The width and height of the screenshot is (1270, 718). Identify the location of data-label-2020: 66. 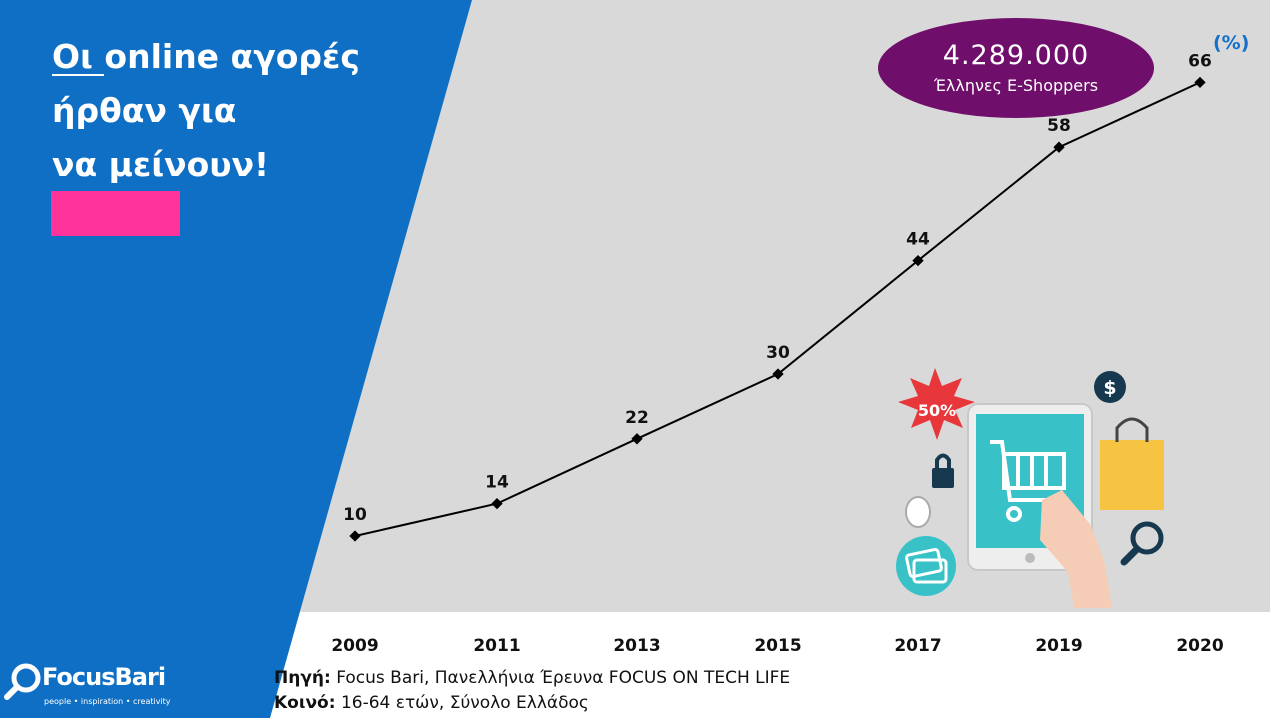
(1200, 61).